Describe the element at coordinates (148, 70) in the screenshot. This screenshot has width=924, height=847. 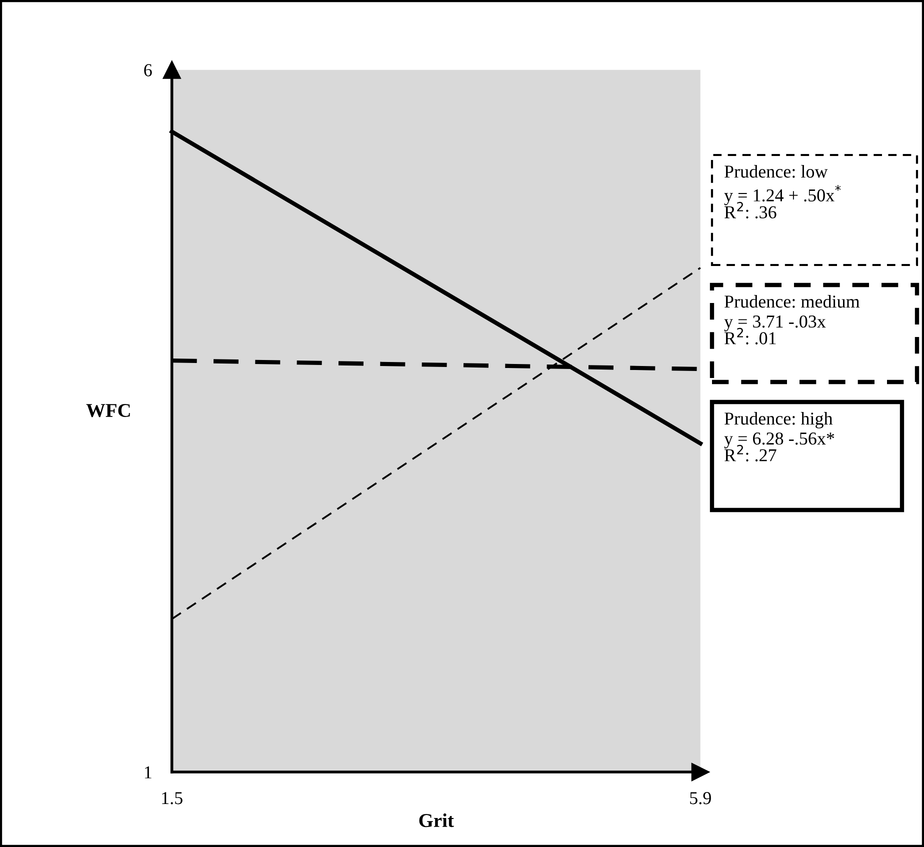
I see `y-tick-label: 6` at that location.